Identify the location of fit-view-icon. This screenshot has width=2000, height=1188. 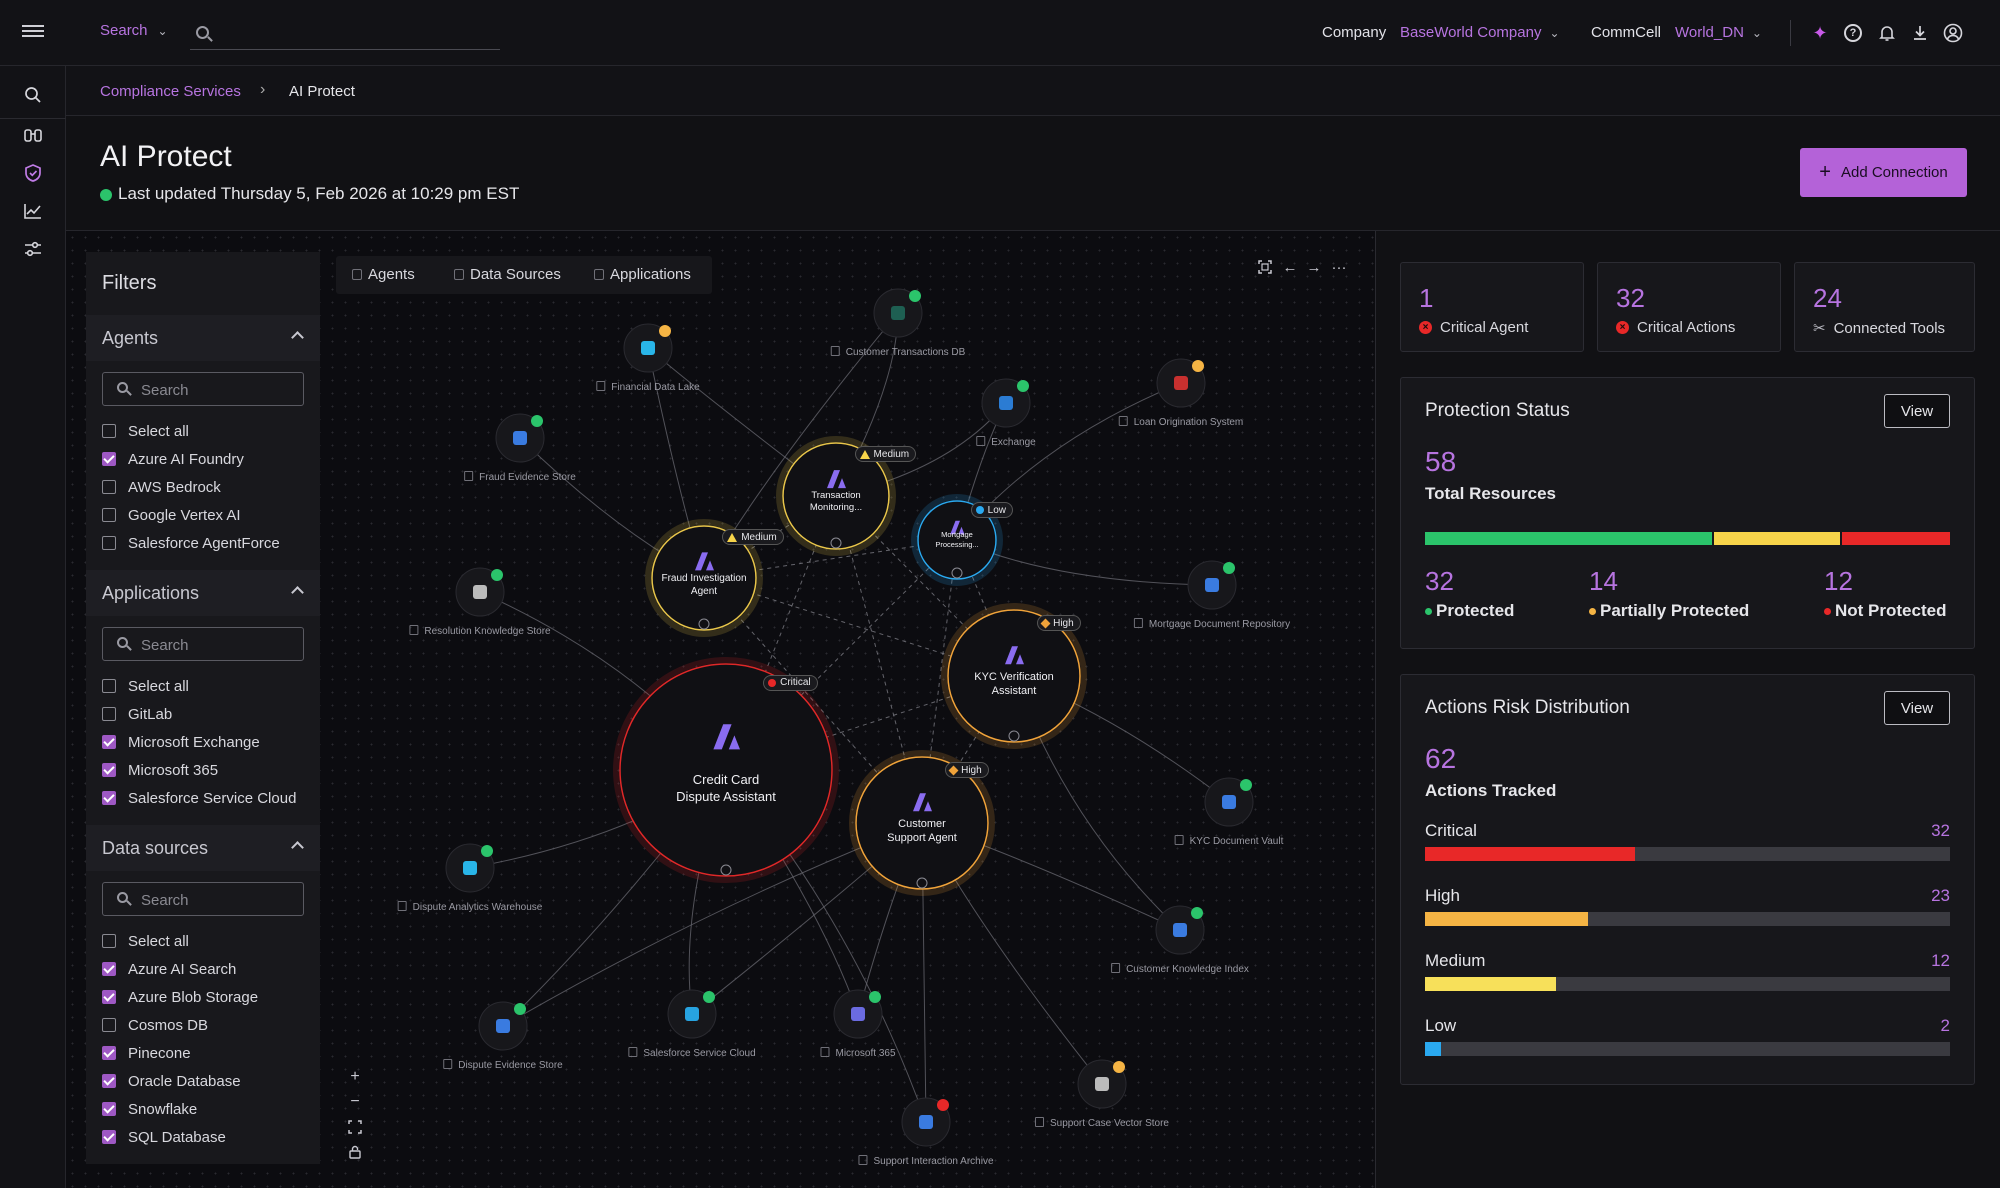
(1265, 267).